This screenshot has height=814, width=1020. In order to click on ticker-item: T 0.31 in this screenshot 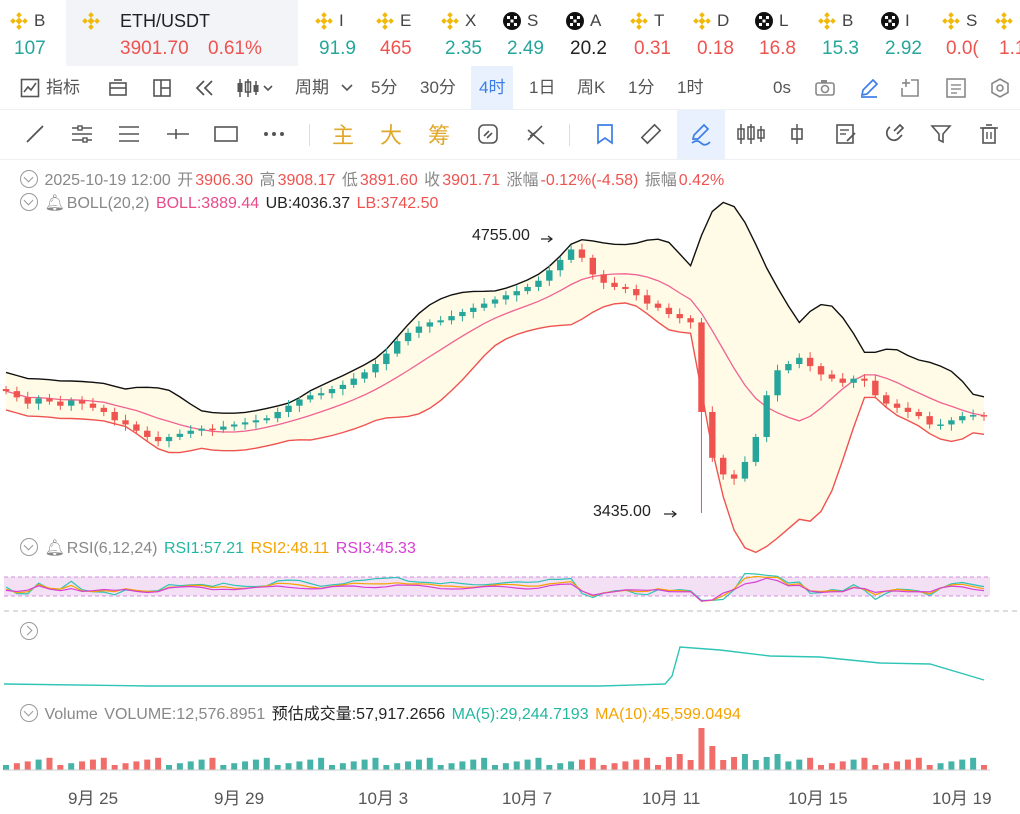, I will do `click(648, 33)`.